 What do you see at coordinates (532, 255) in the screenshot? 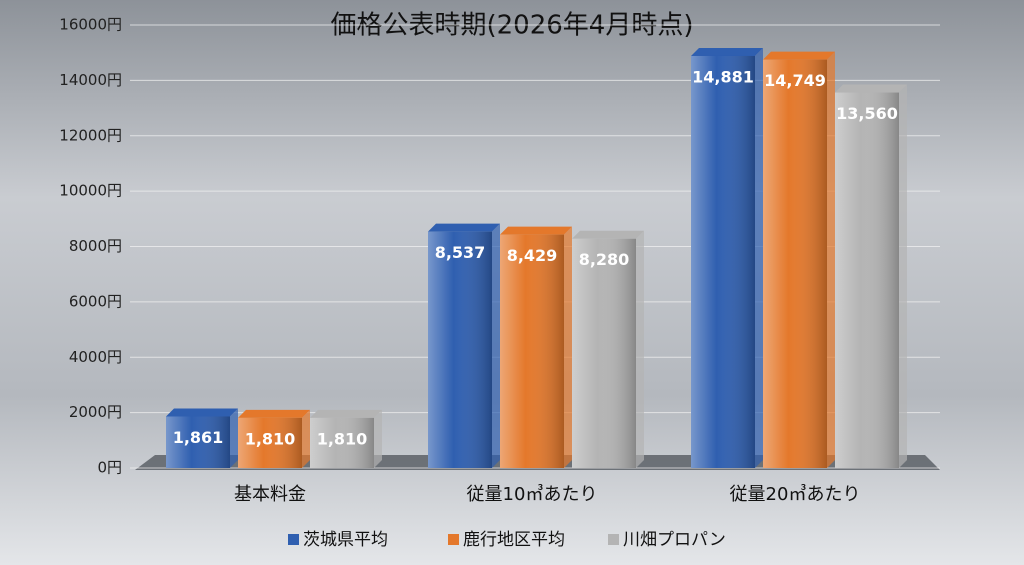
I see `value-label: 8,429` at bounding box center [532, 255].